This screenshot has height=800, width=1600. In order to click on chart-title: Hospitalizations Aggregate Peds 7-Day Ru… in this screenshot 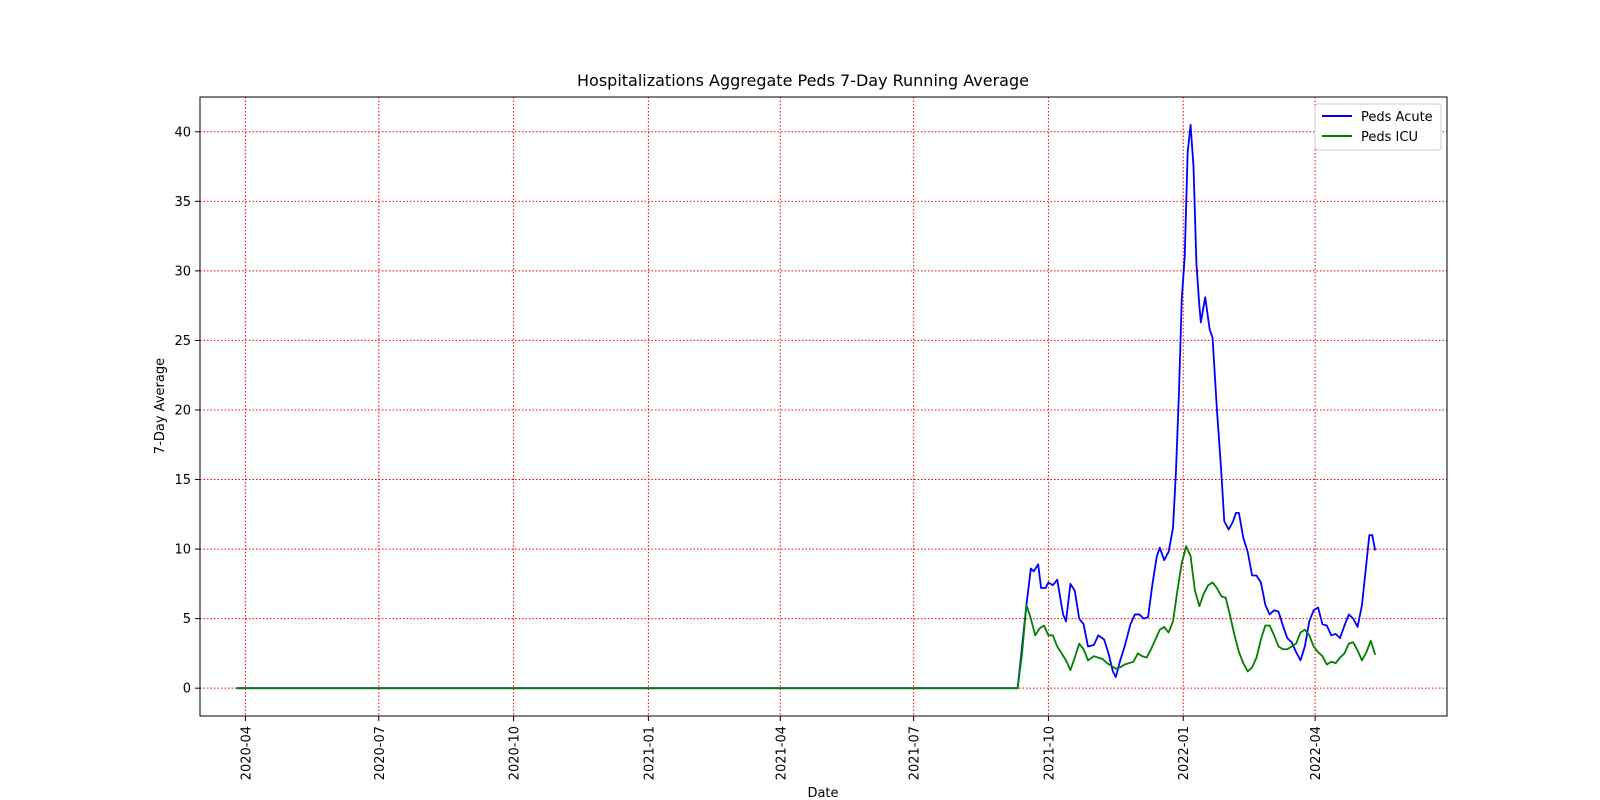, I will do `click(803, 80)`.